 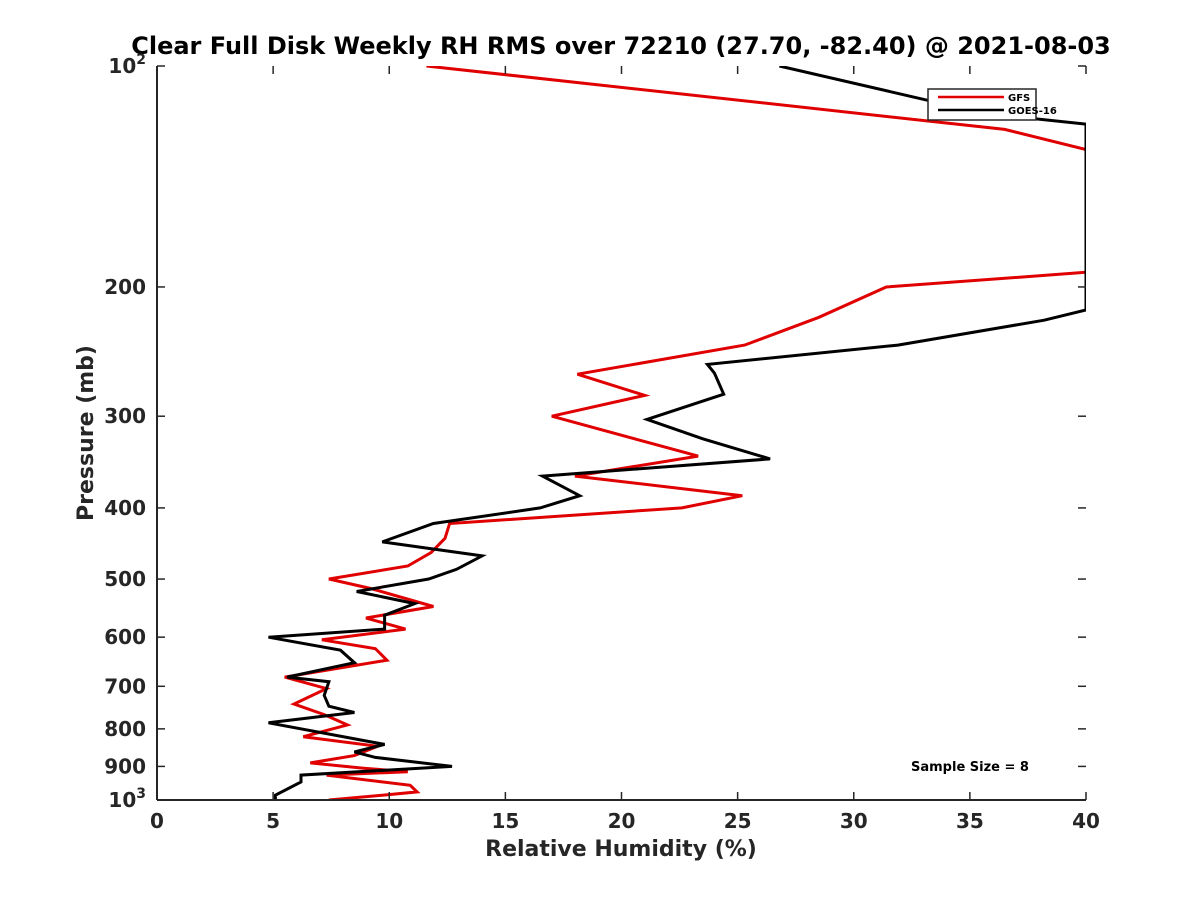 What do you see at coordinates (86, 433) in the screenshot?
I see `y-axis-label: Pressure (mb)` at bounding box center [86, 433].